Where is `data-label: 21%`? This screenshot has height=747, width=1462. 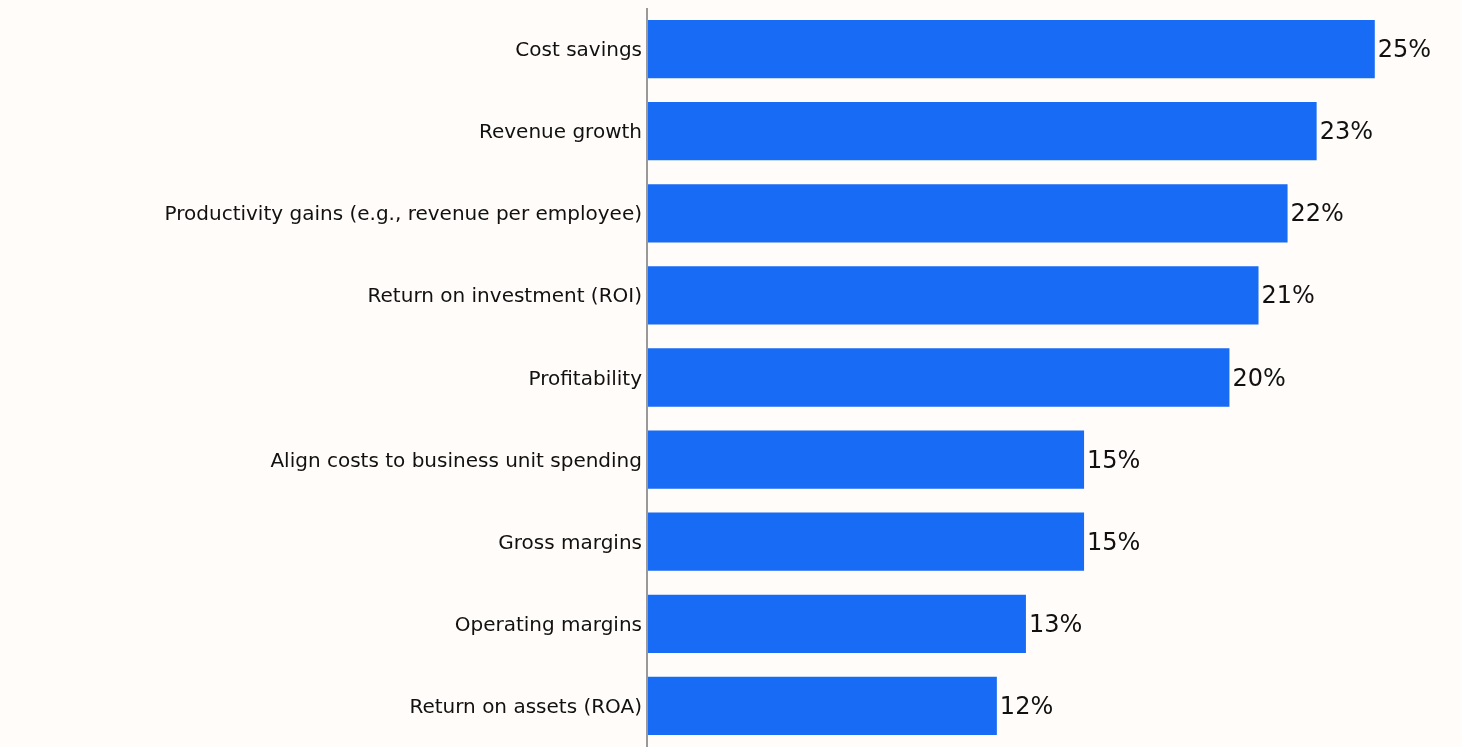 data-label: 21% is located at coordinates (1288, 295).